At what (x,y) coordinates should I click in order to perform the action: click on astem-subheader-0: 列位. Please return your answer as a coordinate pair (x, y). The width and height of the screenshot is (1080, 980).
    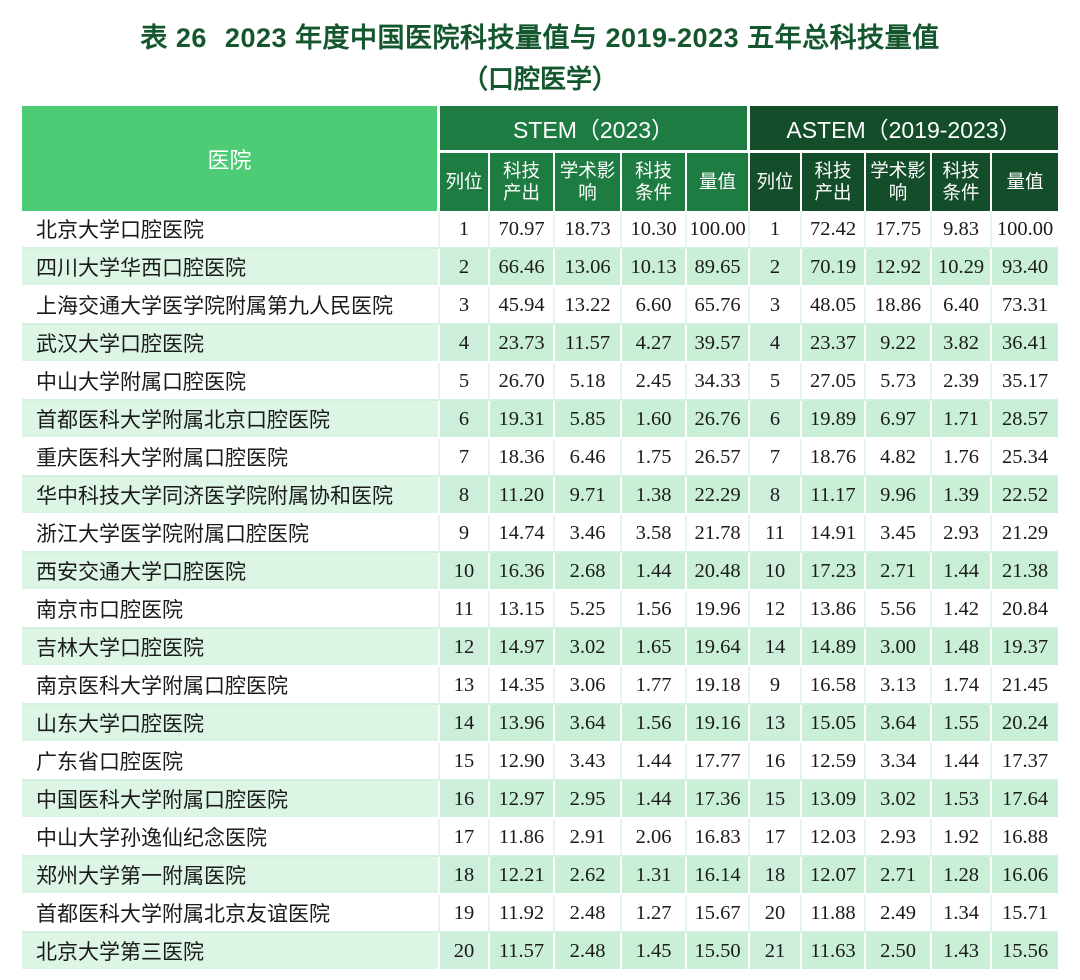
    Looking at the image, I should click on (776, 182).